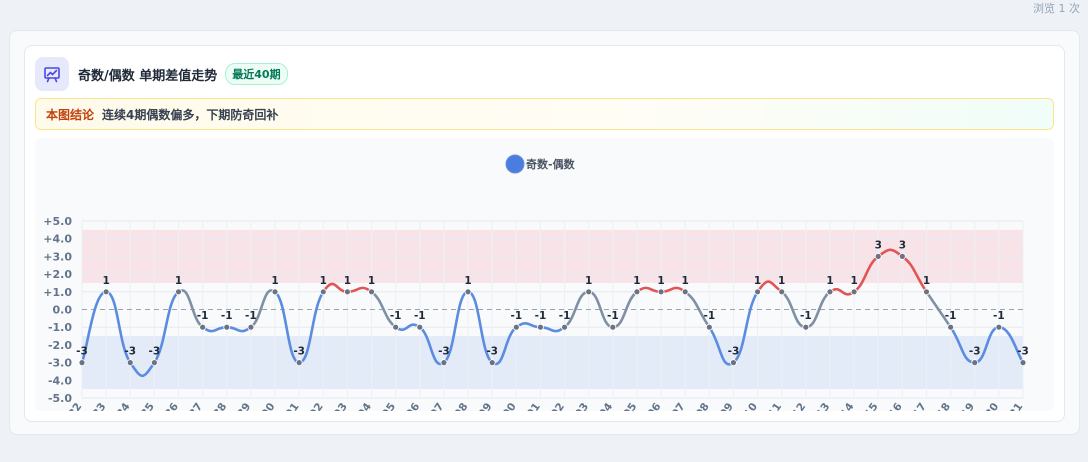  I want to click on legend-marker, so click(515, 164).